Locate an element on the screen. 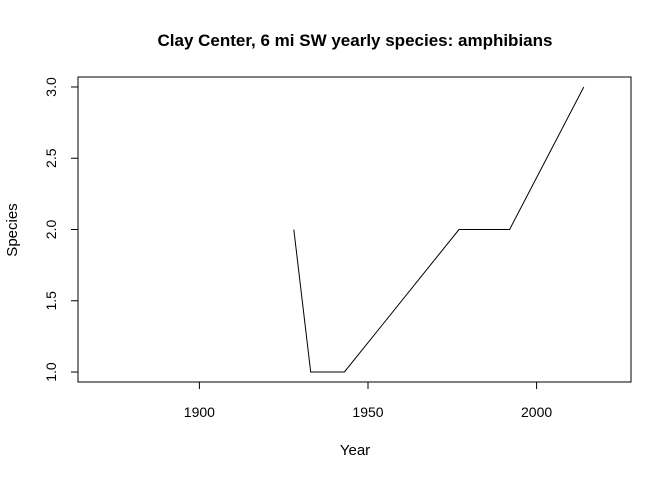 The height and width of the screenshot is (480, 672). y-tick-label: 1.5 is located at coordinates (51, 301).